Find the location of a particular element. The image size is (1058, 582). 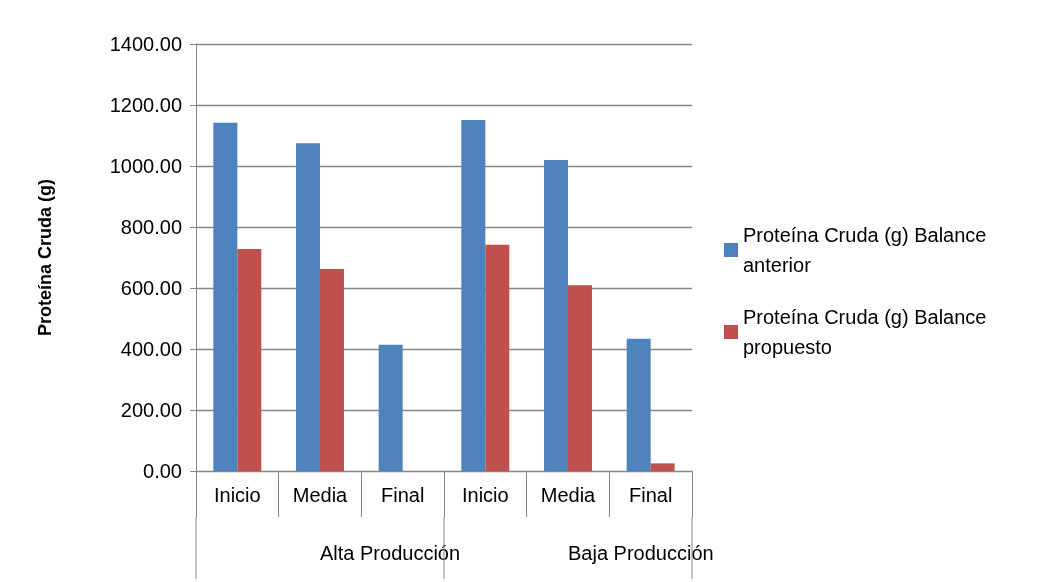

y-tick-label: 1200.00 is located at coordinates (145, 105).